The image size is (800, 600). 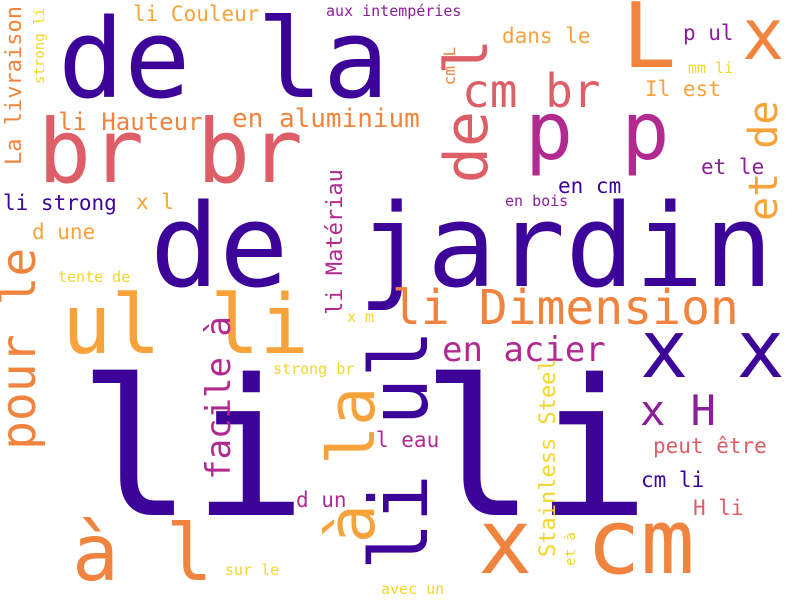 I want to click on word: x cm, so click(x=586, y=542).